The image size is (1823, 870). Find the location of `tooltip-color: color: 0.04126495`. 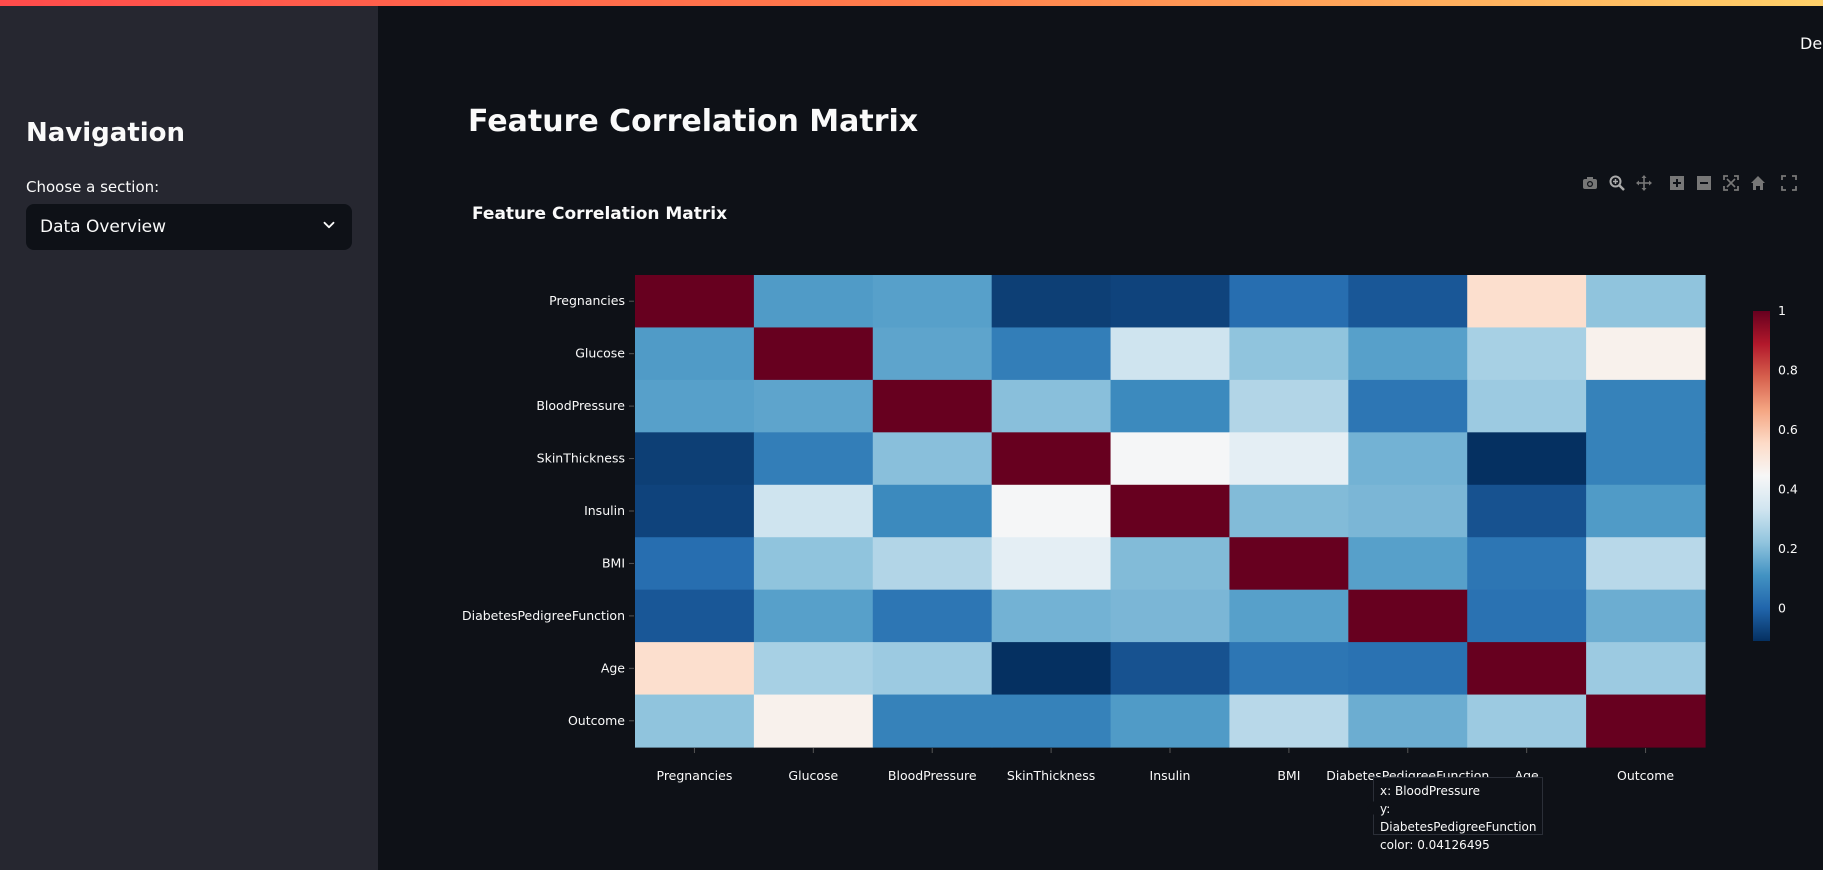

tooltip-color: color: 0.04126495 is located at coordinates (1435, 845).